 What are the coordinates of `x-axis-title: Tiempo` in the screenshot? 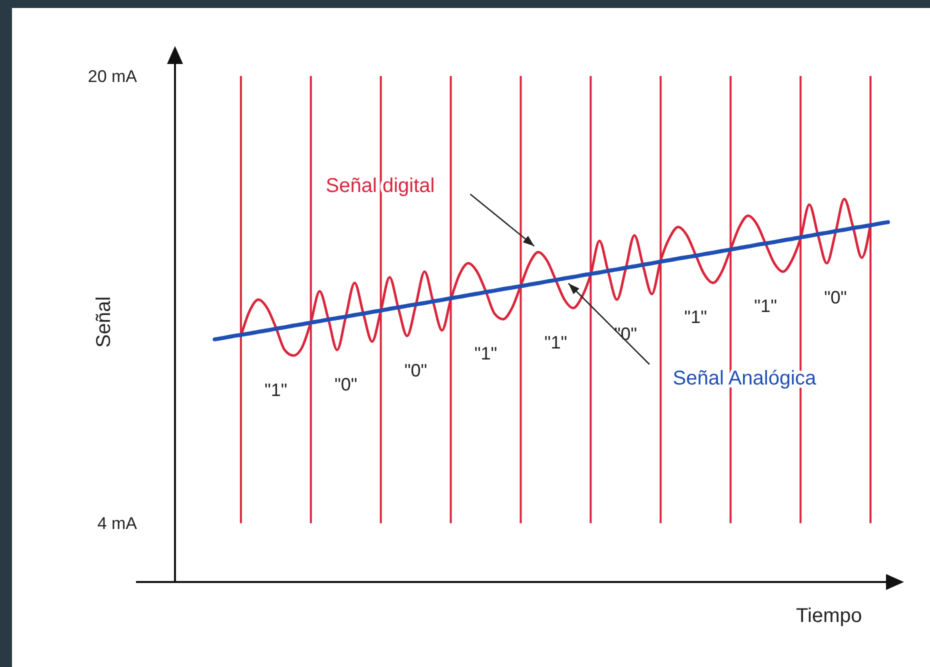 It's located at (829, 616).